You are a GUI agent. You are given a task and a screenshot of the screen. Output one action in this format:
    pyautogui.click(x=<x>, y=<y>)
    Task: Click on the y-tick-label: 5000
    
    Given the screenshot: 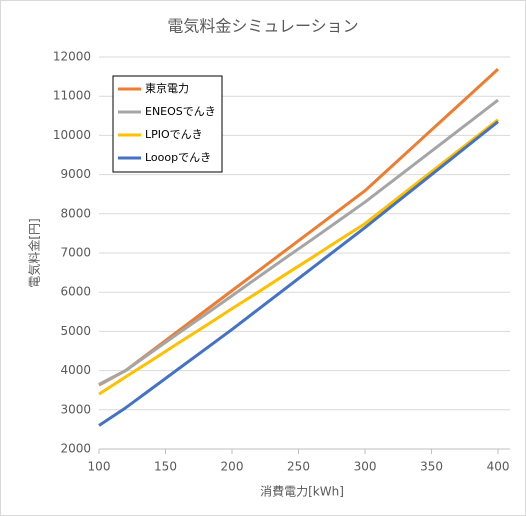 What is the action you would take?
    pyautogui.click(x=75, y=331)
    